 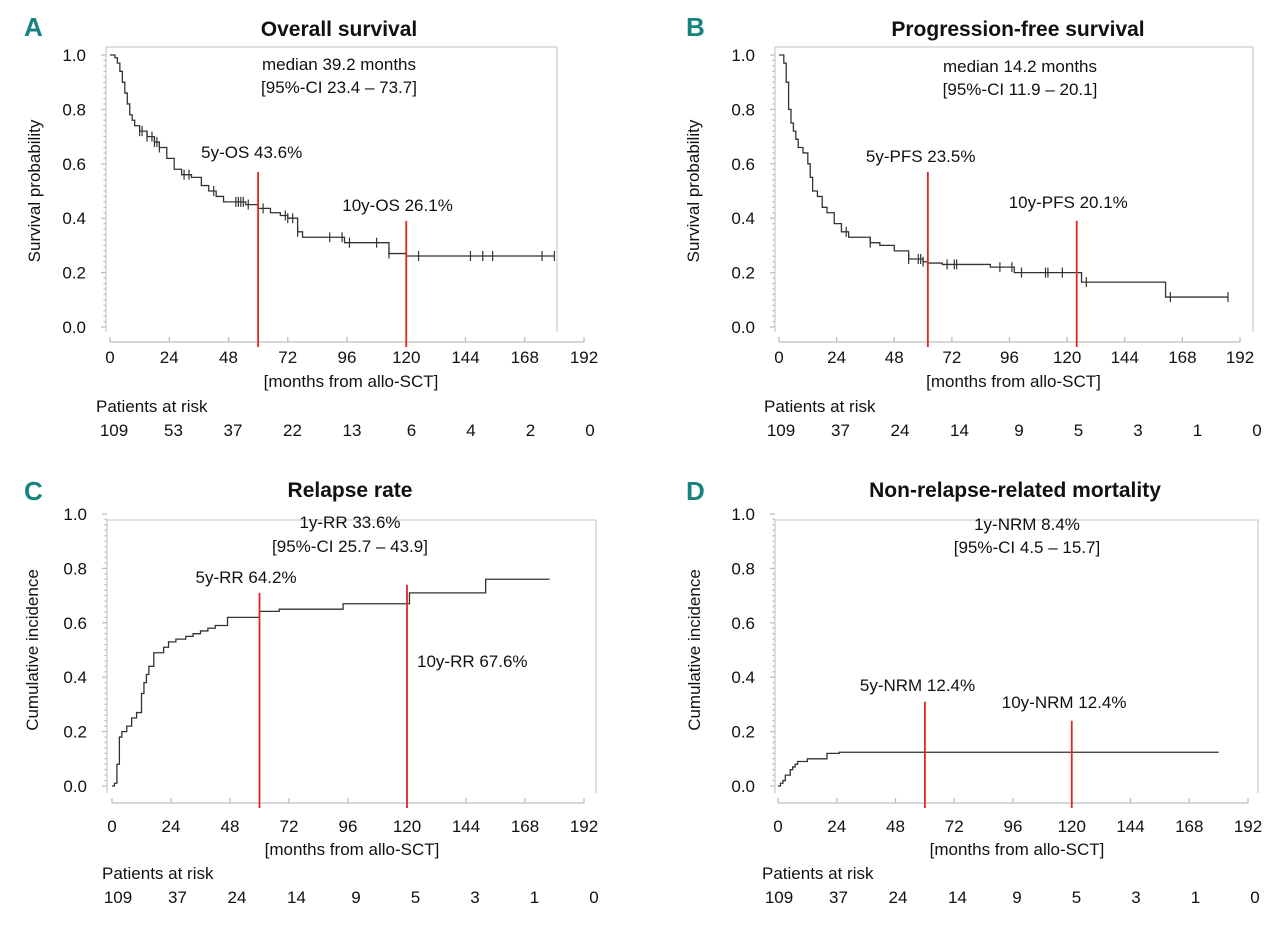 I want to click on panel-label: D, so click(x=695, y=491).